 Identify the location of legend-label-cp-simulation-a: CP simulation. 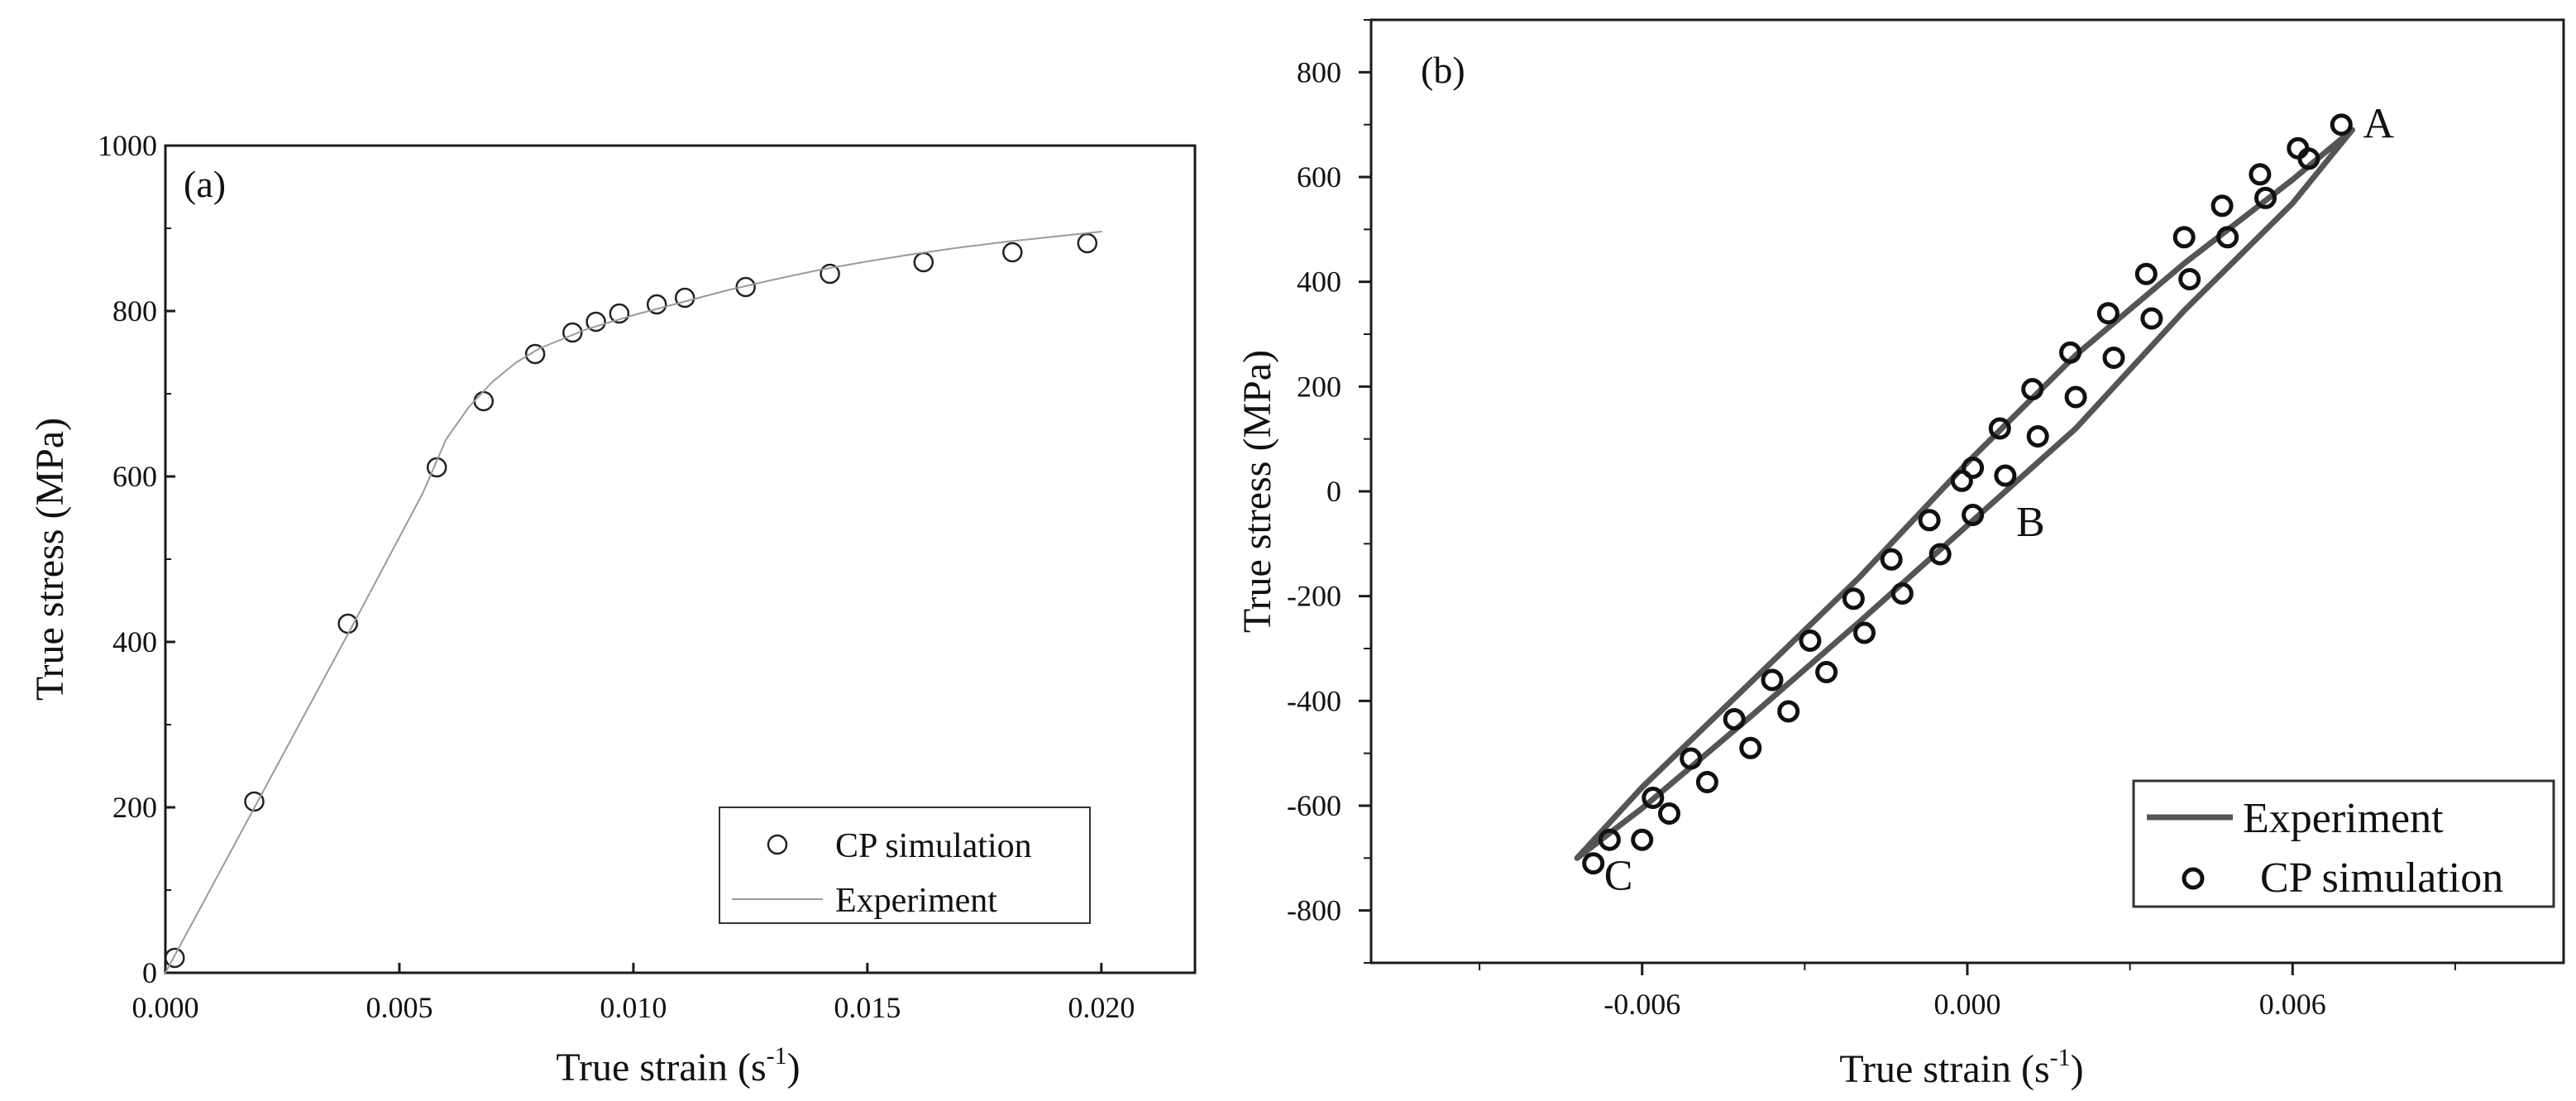
(934, 846).